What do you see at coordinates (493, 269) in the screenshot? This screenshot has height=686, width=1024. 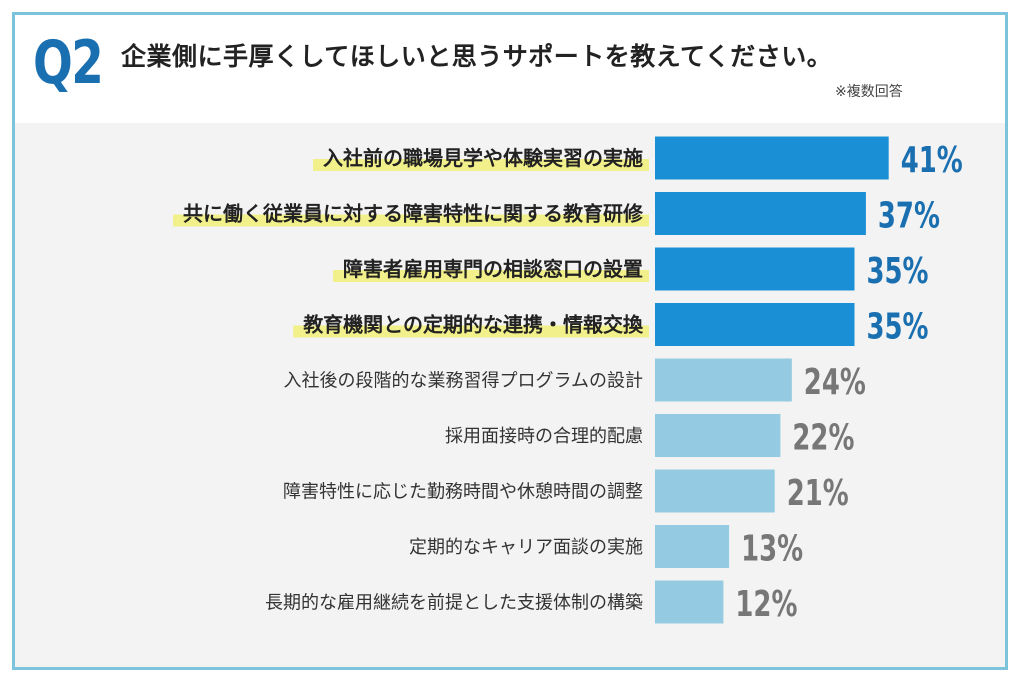 I see `category-label: 障害者雇用専門の相談窓口の設置` at bounding box center [493, 269].